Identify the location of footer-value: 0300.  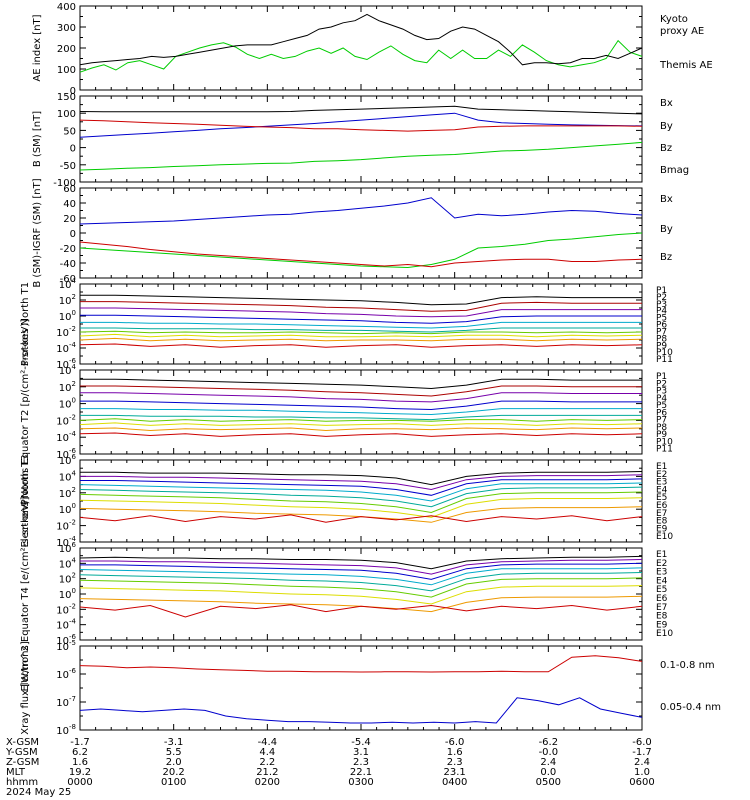
(360, 782).